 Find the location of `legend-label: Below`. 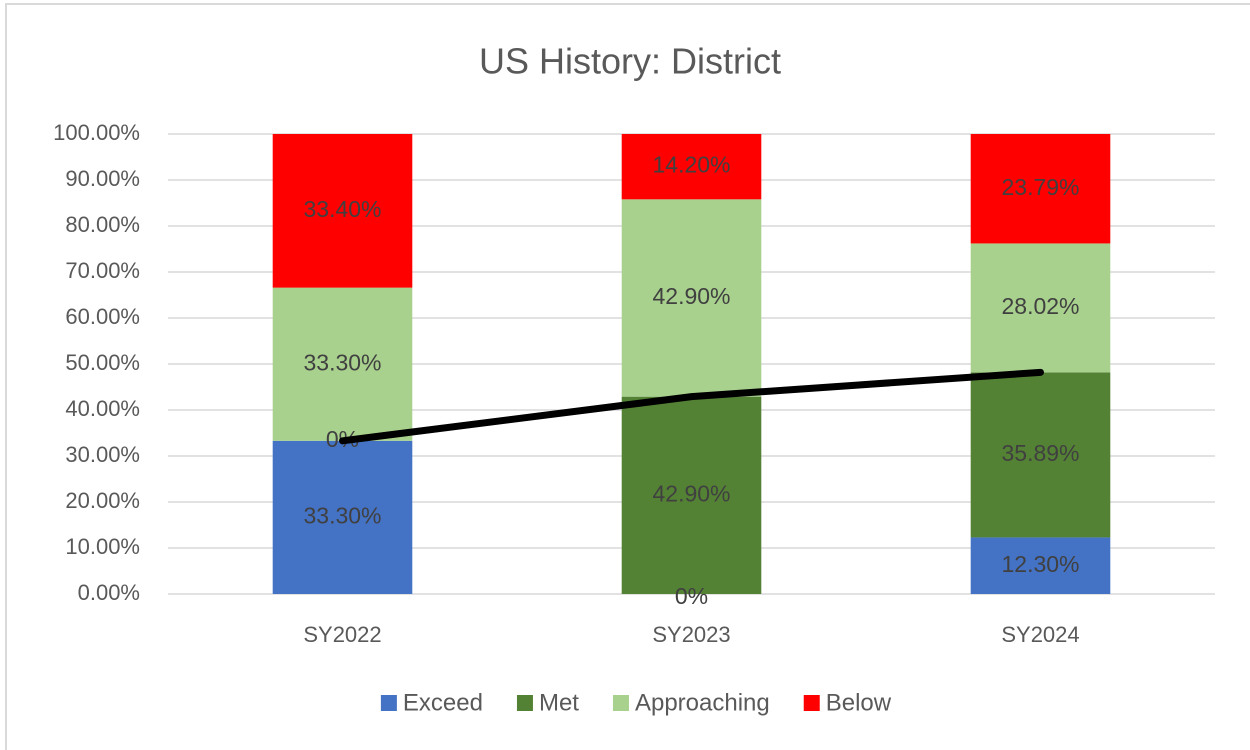

legend-label: Below is located at coordinates (859, 702).